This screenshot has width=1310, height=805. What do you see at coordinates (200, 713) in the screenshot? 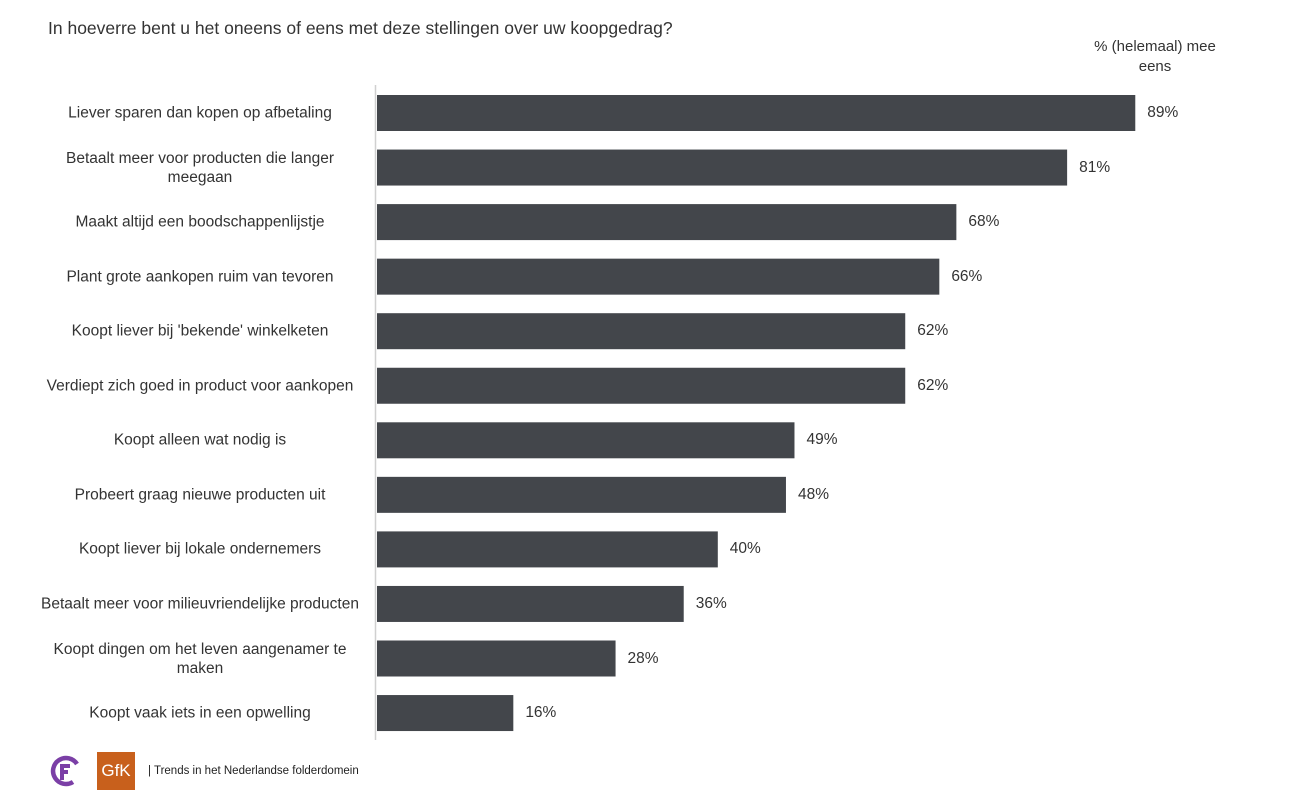
I see `category-label: Koopt vaak iets in een opwelling` at bounding box center [200, 713].